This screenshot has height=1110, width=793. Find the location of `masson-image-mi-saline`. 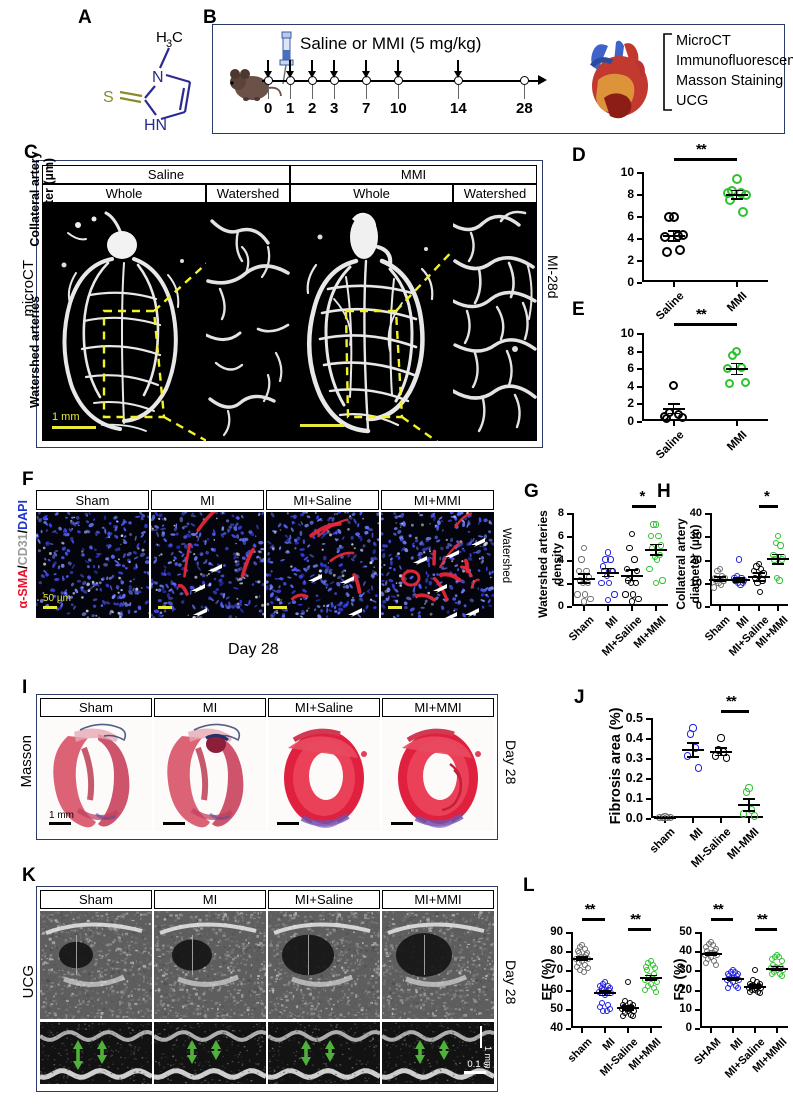

masson-image-mi-saline is located at coordinates (324, 774).